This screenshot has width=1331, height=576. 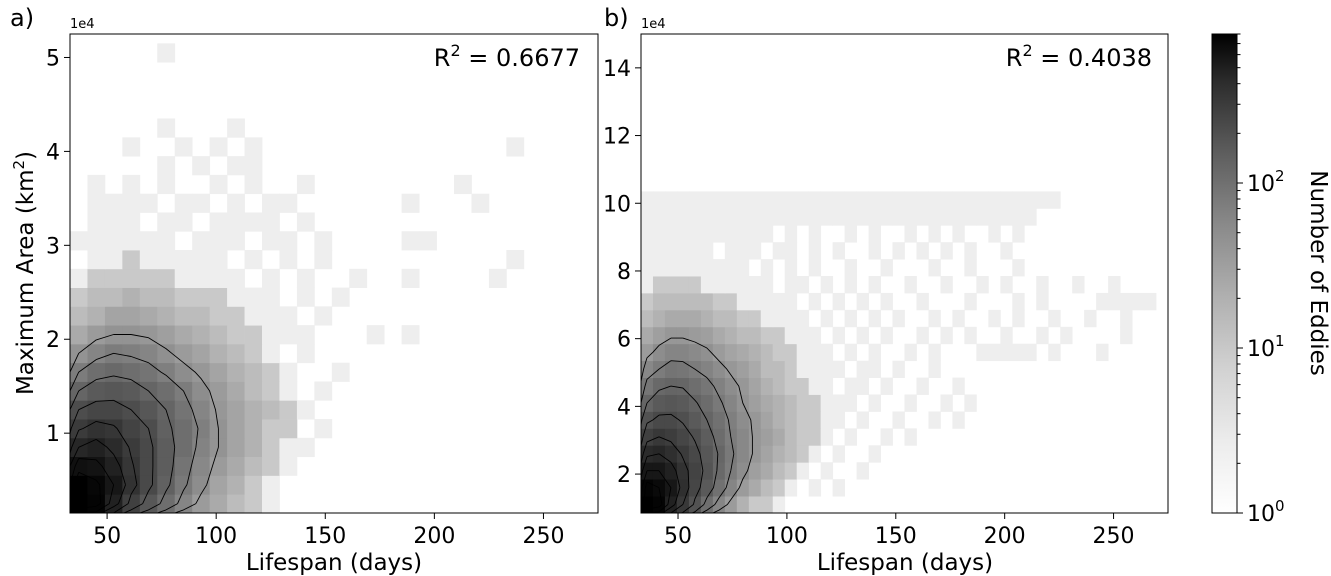 I want to click on panel-a-y-tick-label: 5, so click(x=53, y=58).